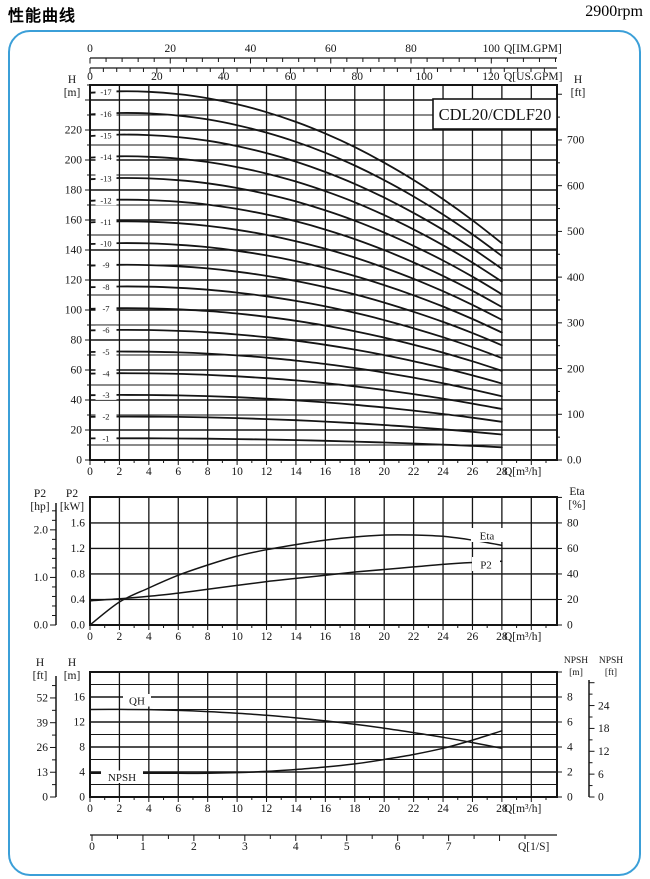  Describe the element at coordinates (449, 847) in the screenshot. I see `svg-text: 7` at that location.